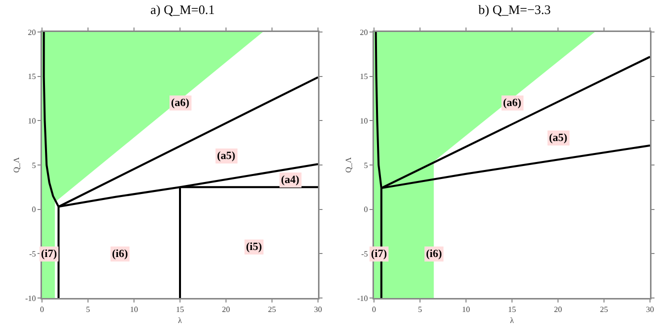  Describe the element at coordinates (254, 247) in the screenshot. I see `annotation: (i5)` at that location.